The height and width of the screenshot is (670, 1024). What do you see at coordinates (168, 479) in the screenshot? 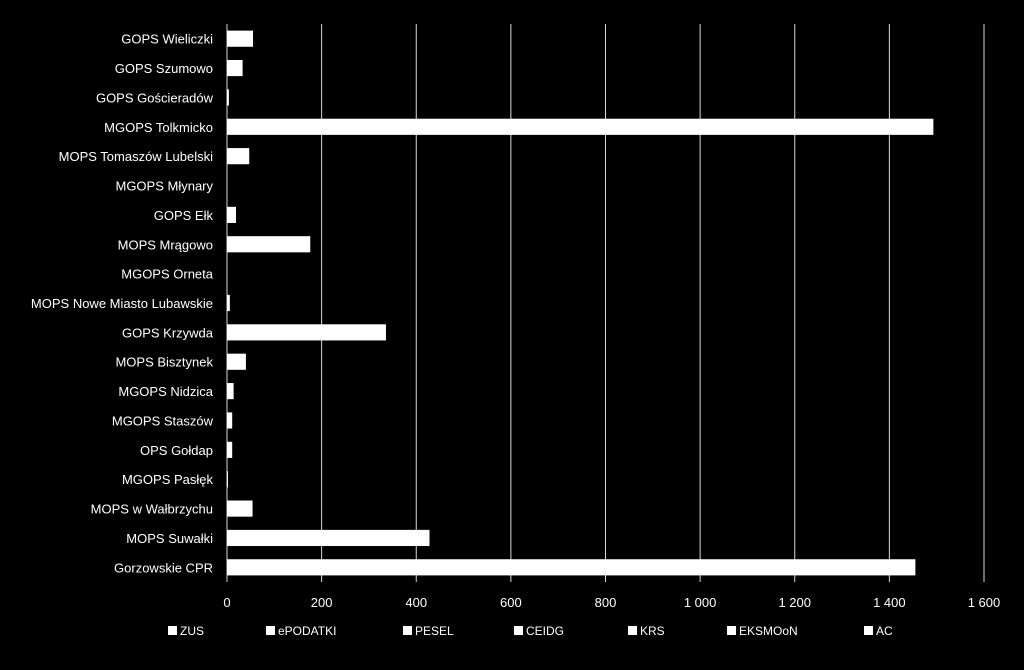
I see `category-label: MGOPS Pasłęk` at bounding box center [168, 479].